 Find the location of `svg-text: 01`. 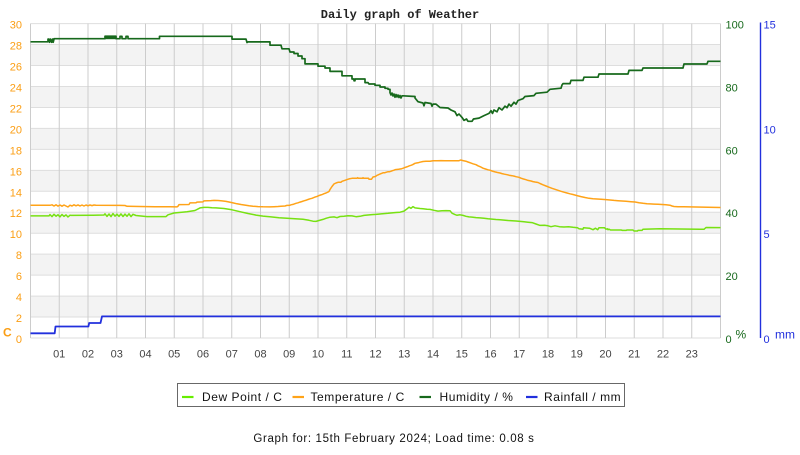

svg-text: 01 is located at coordinates (59, 354).